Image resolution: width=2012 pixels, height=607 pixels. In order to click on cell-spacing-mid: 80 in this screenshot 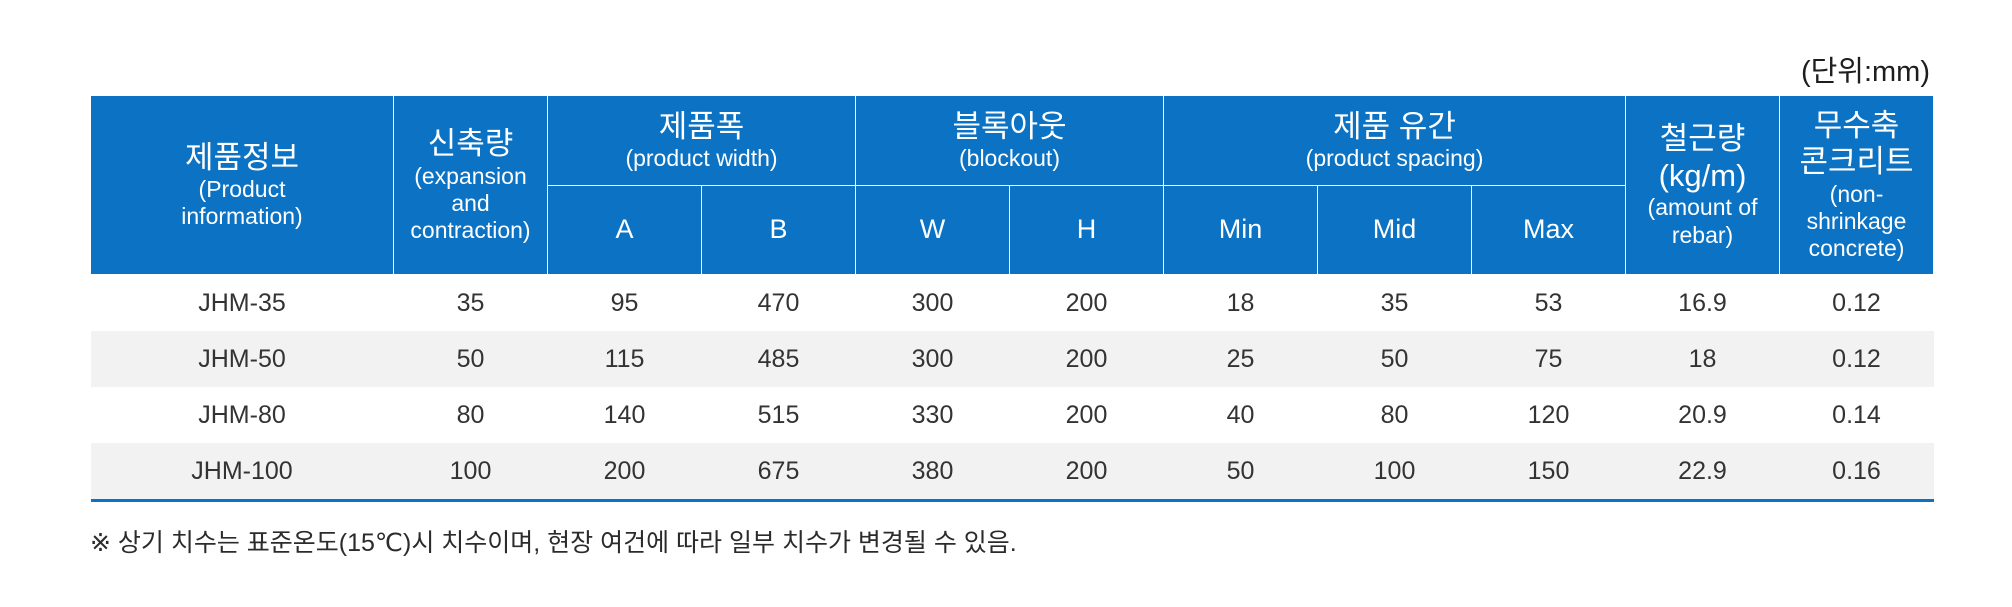, I will do `click(1394, 414)`.